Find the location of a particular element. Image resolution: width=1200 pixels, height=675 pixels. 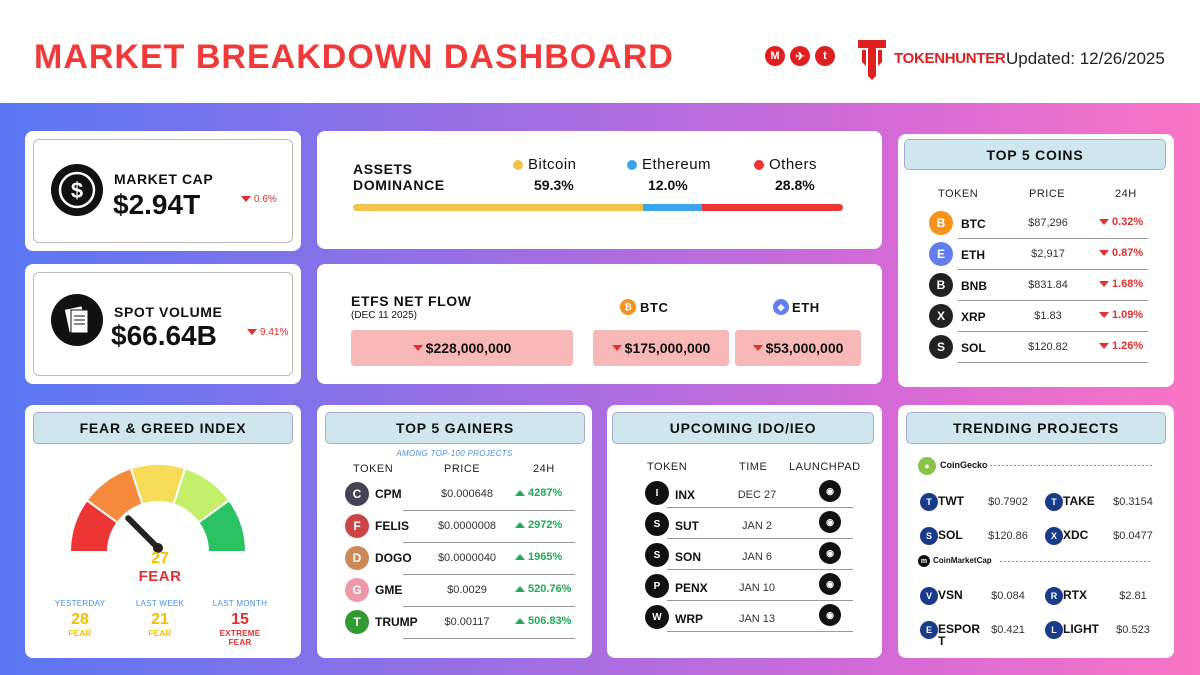

coinmarketcap-icon: m is located at coordinates (924, 561).